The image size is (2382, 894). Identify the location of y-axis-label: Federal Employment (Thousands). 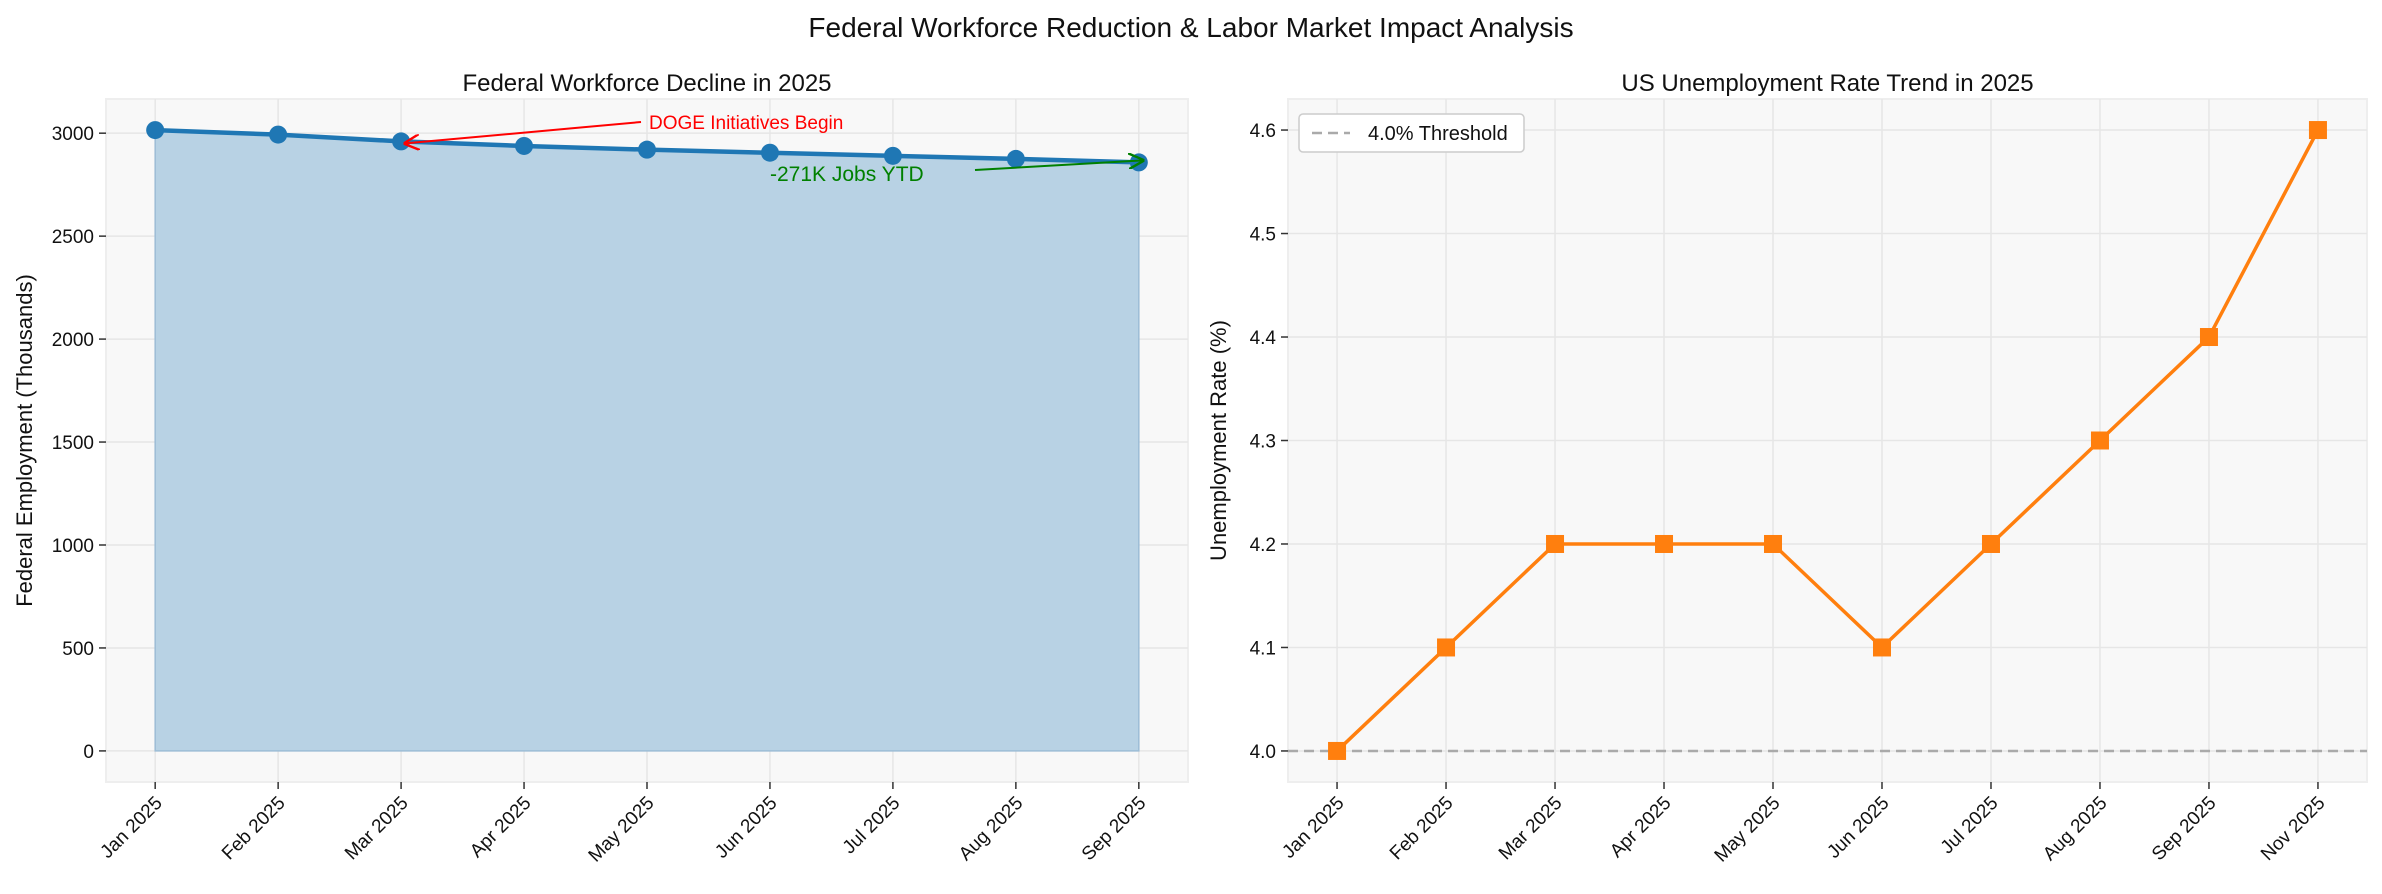
(24, 440).